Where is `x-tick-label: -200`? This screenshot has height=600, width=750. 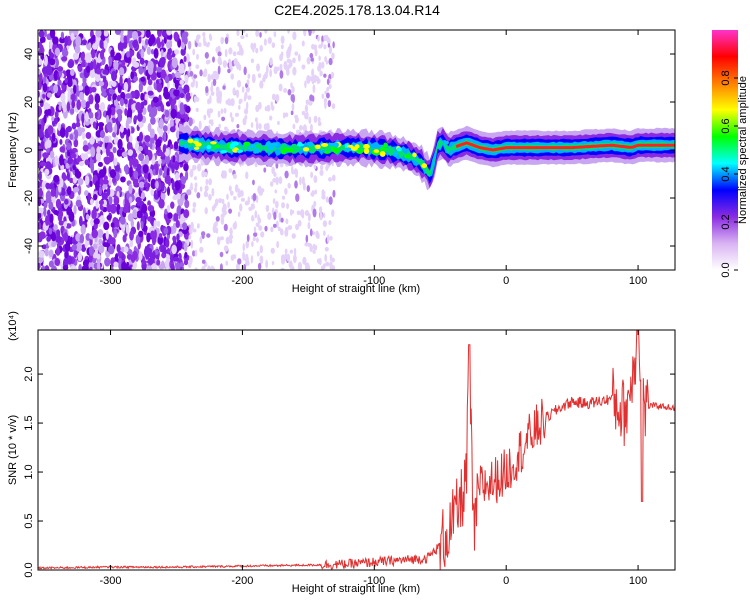
x-tick-label: -200 is located at coordinates (242, 581).